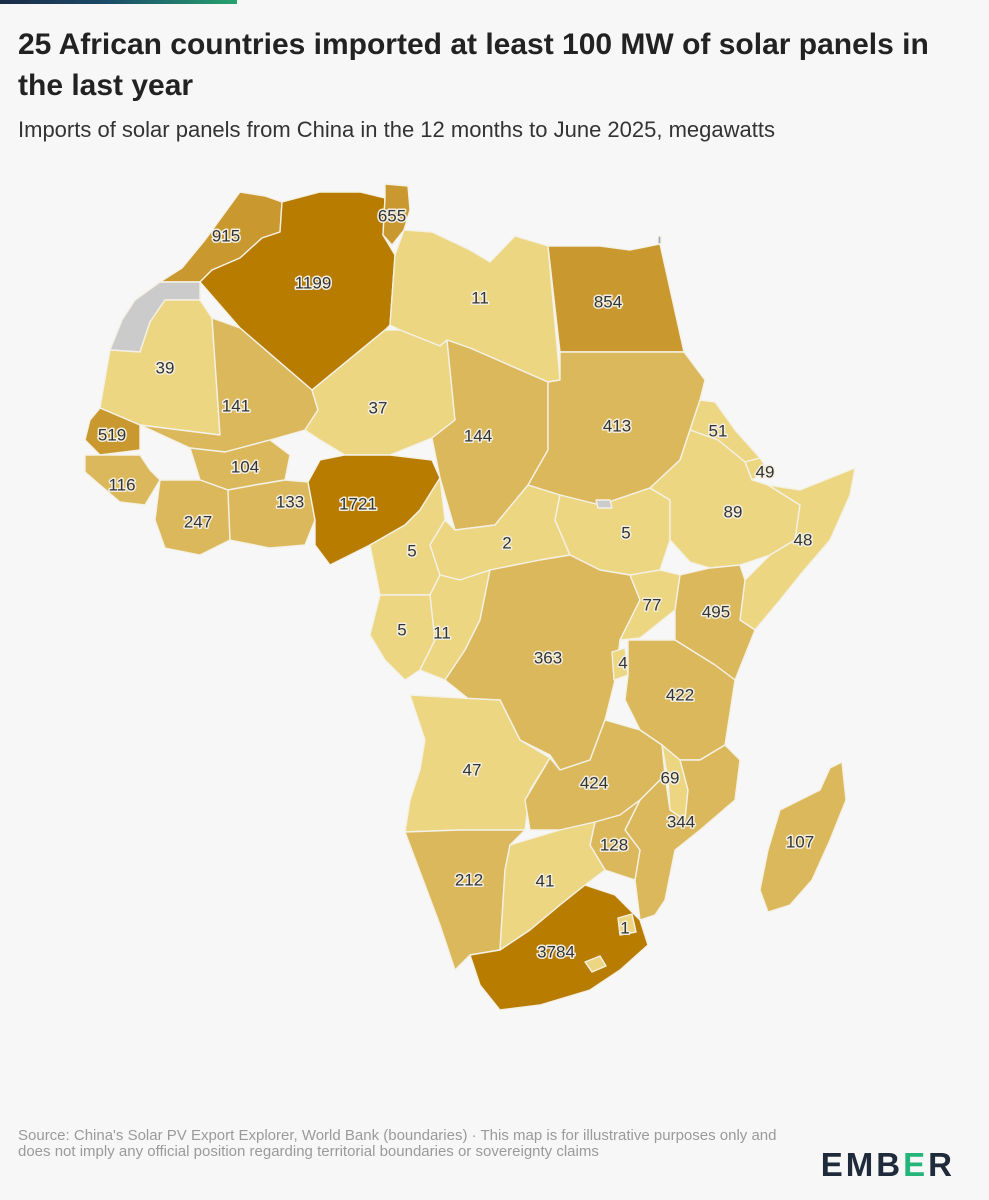 This screenshot has height=1200, width=989. I want to click on value-label-egypt: 854, so click(608, 302).